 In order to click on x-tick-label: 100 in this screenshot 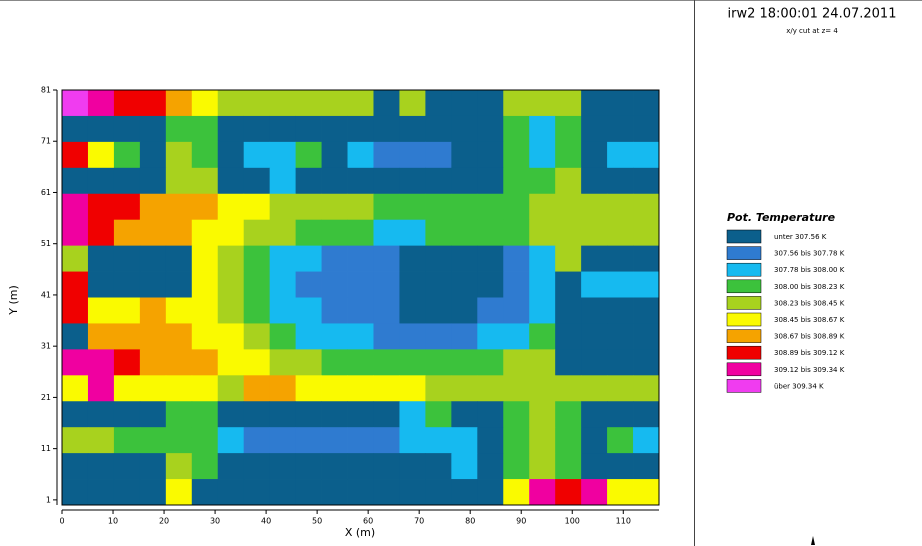, I will do `click(572, 521)`.